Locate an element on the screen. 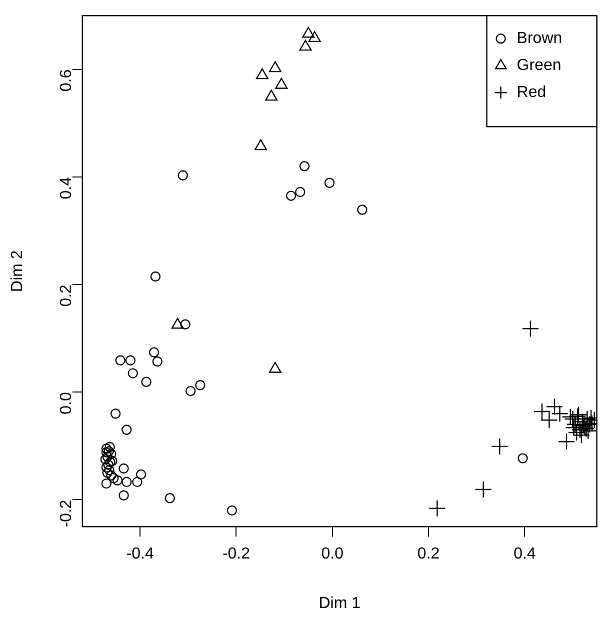  y-tick-label: 0.2 is located at coordinates (66, 295).